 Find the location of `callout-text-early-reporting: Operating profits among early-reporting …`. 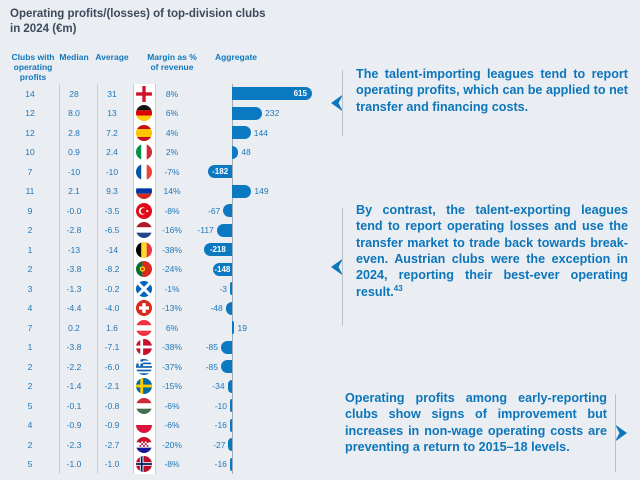

callout-text-early-reporting: Operating profits among early-reporting … is located at coordinates (476, 423).